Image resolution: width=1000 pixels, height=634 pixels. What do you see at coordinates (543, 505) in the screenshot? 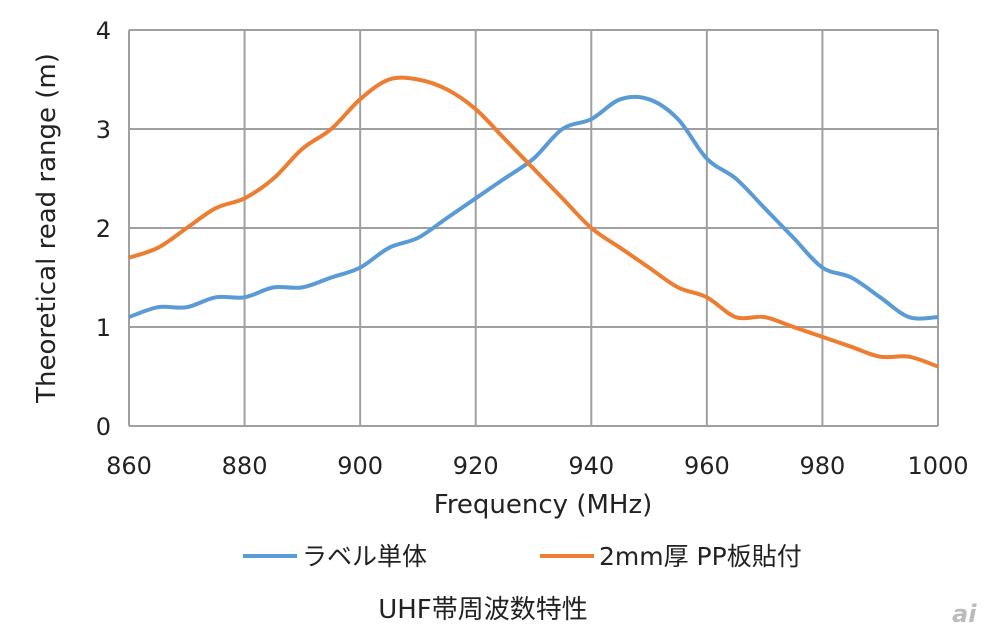
I see `x-axis-label: Frequency (MHz)` at bounding box center [543, 505].